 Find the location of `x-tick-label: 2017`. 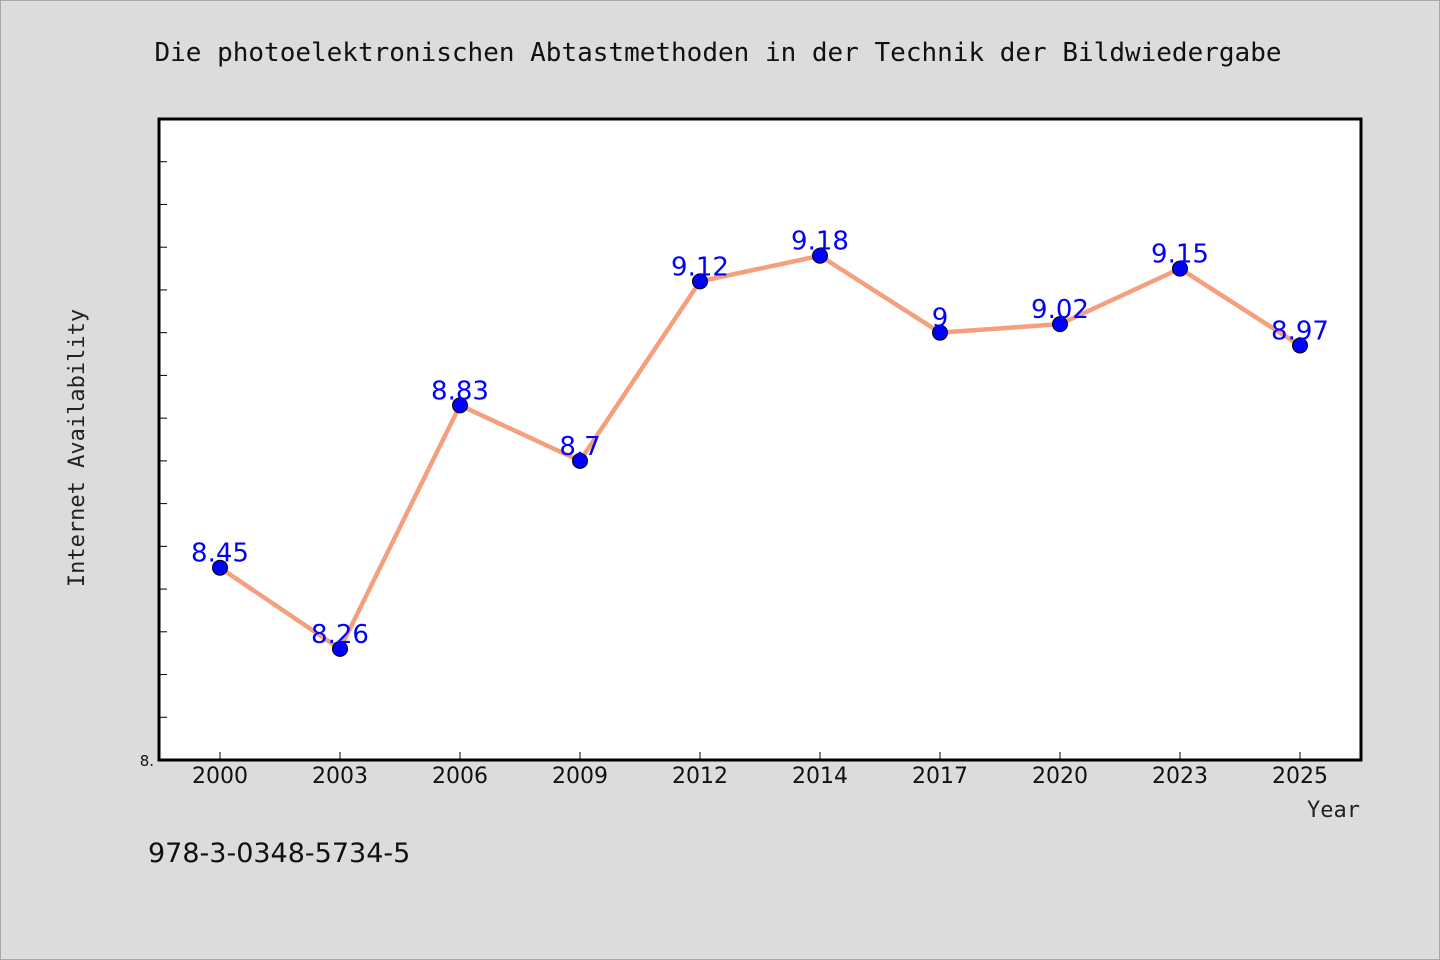

x-tick-label: 2017 is located at coordinates (940, 776).